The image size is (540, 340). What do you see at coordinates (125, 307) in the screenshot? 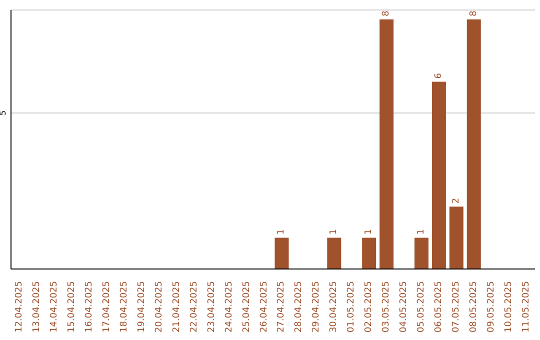
I see `x-tick-label: 18.04.2025` at bounding box center [125, 307].